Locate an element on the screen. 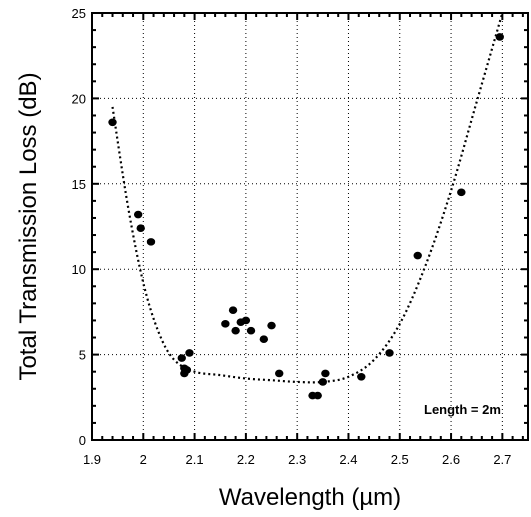  y-tick-label: 25 is located at coordinates (79, 13).